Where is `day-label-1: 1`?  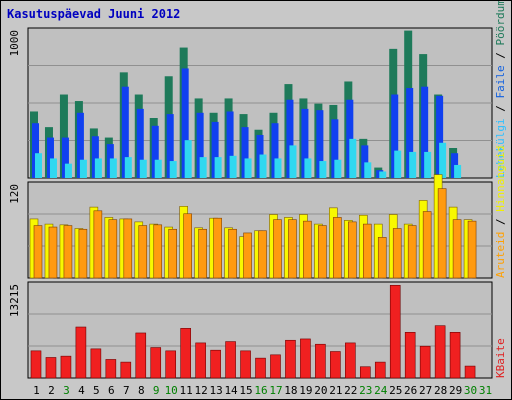 day-label-1: 1 is located at coordinates (36, 390).